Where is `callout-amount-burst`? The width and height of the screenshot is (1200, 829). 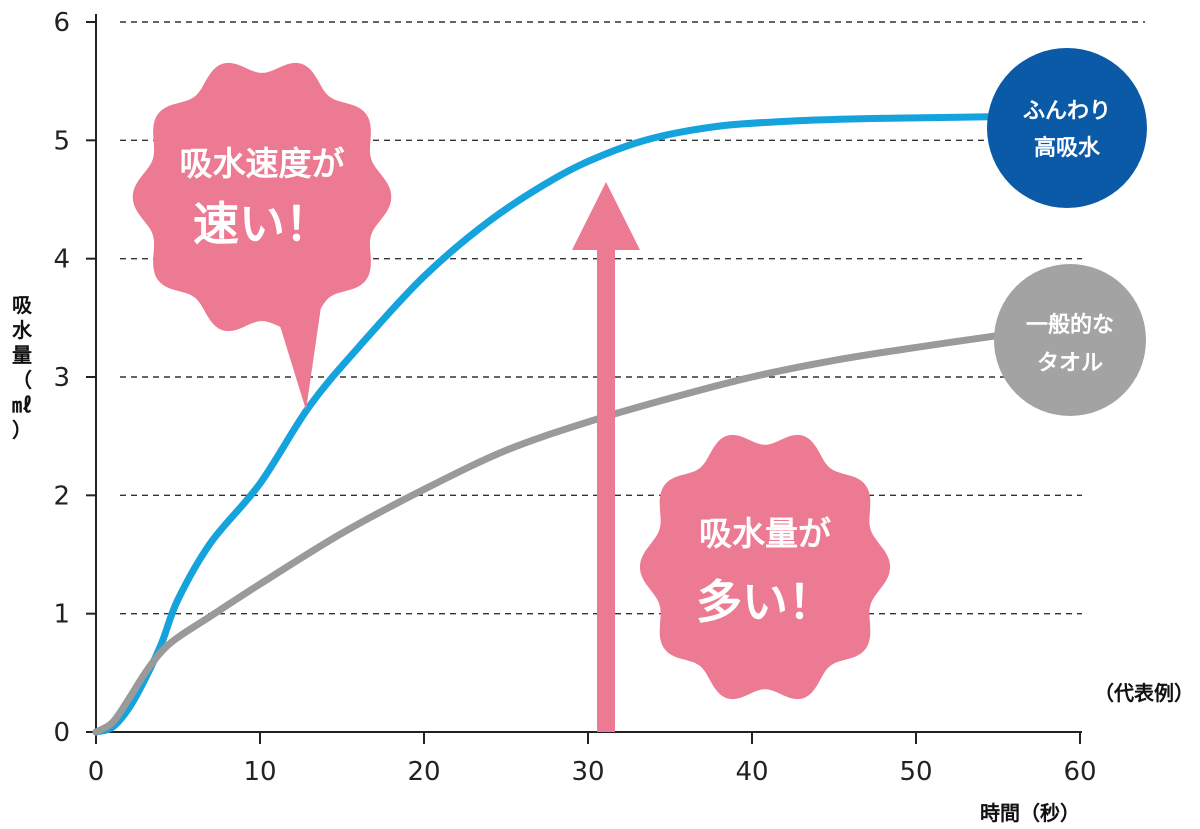 callout-amount-burst is located at coordinates (765, 567).